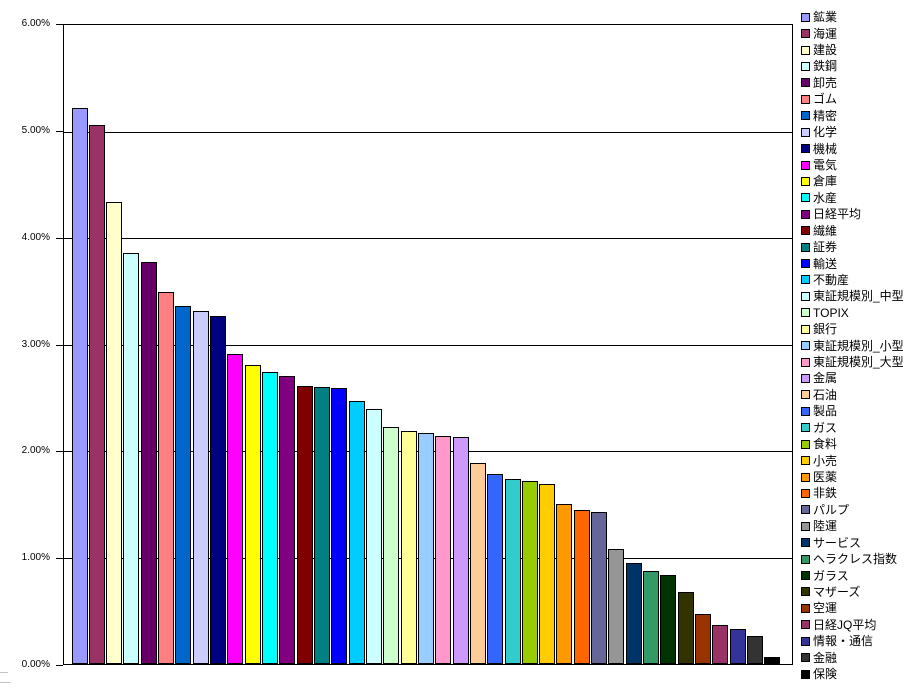 The height and width of the screenshot is (689, 924). I want to click on bar-ガス, so click(513, 571).